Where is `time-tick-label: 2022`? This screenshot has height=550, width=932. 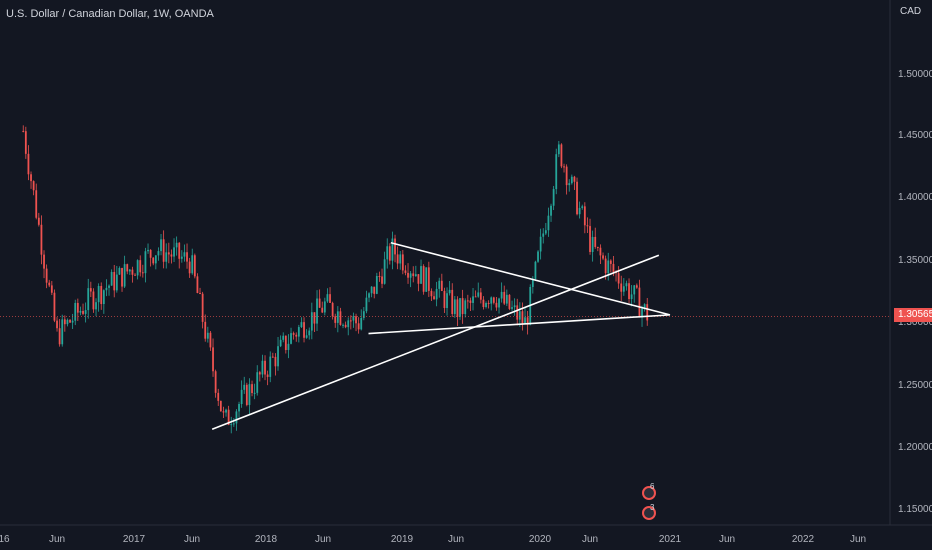
time-tick-label: 2022 is located at coordinates (803, 539).